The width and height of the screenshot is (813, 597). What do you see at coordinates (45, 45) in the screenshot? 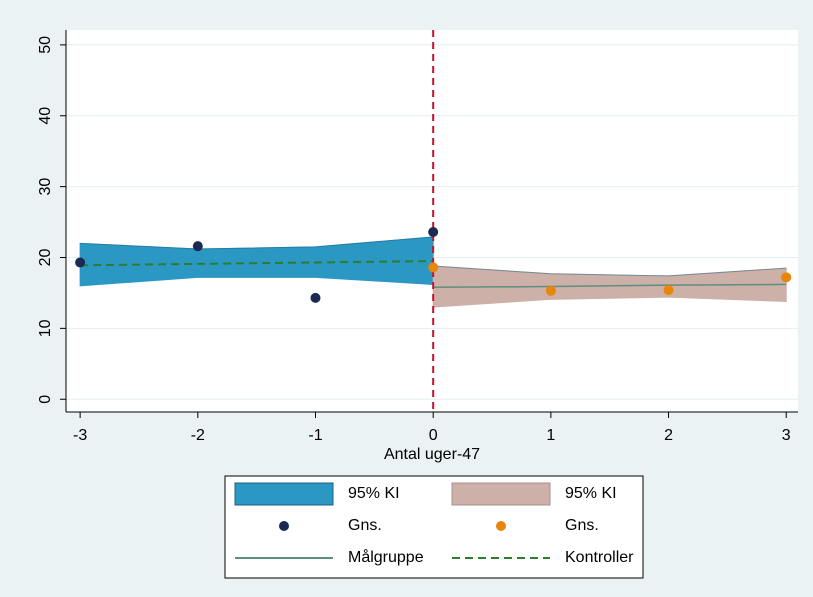
I see `y-tick-label: 50` at bounding box center [45, 45].